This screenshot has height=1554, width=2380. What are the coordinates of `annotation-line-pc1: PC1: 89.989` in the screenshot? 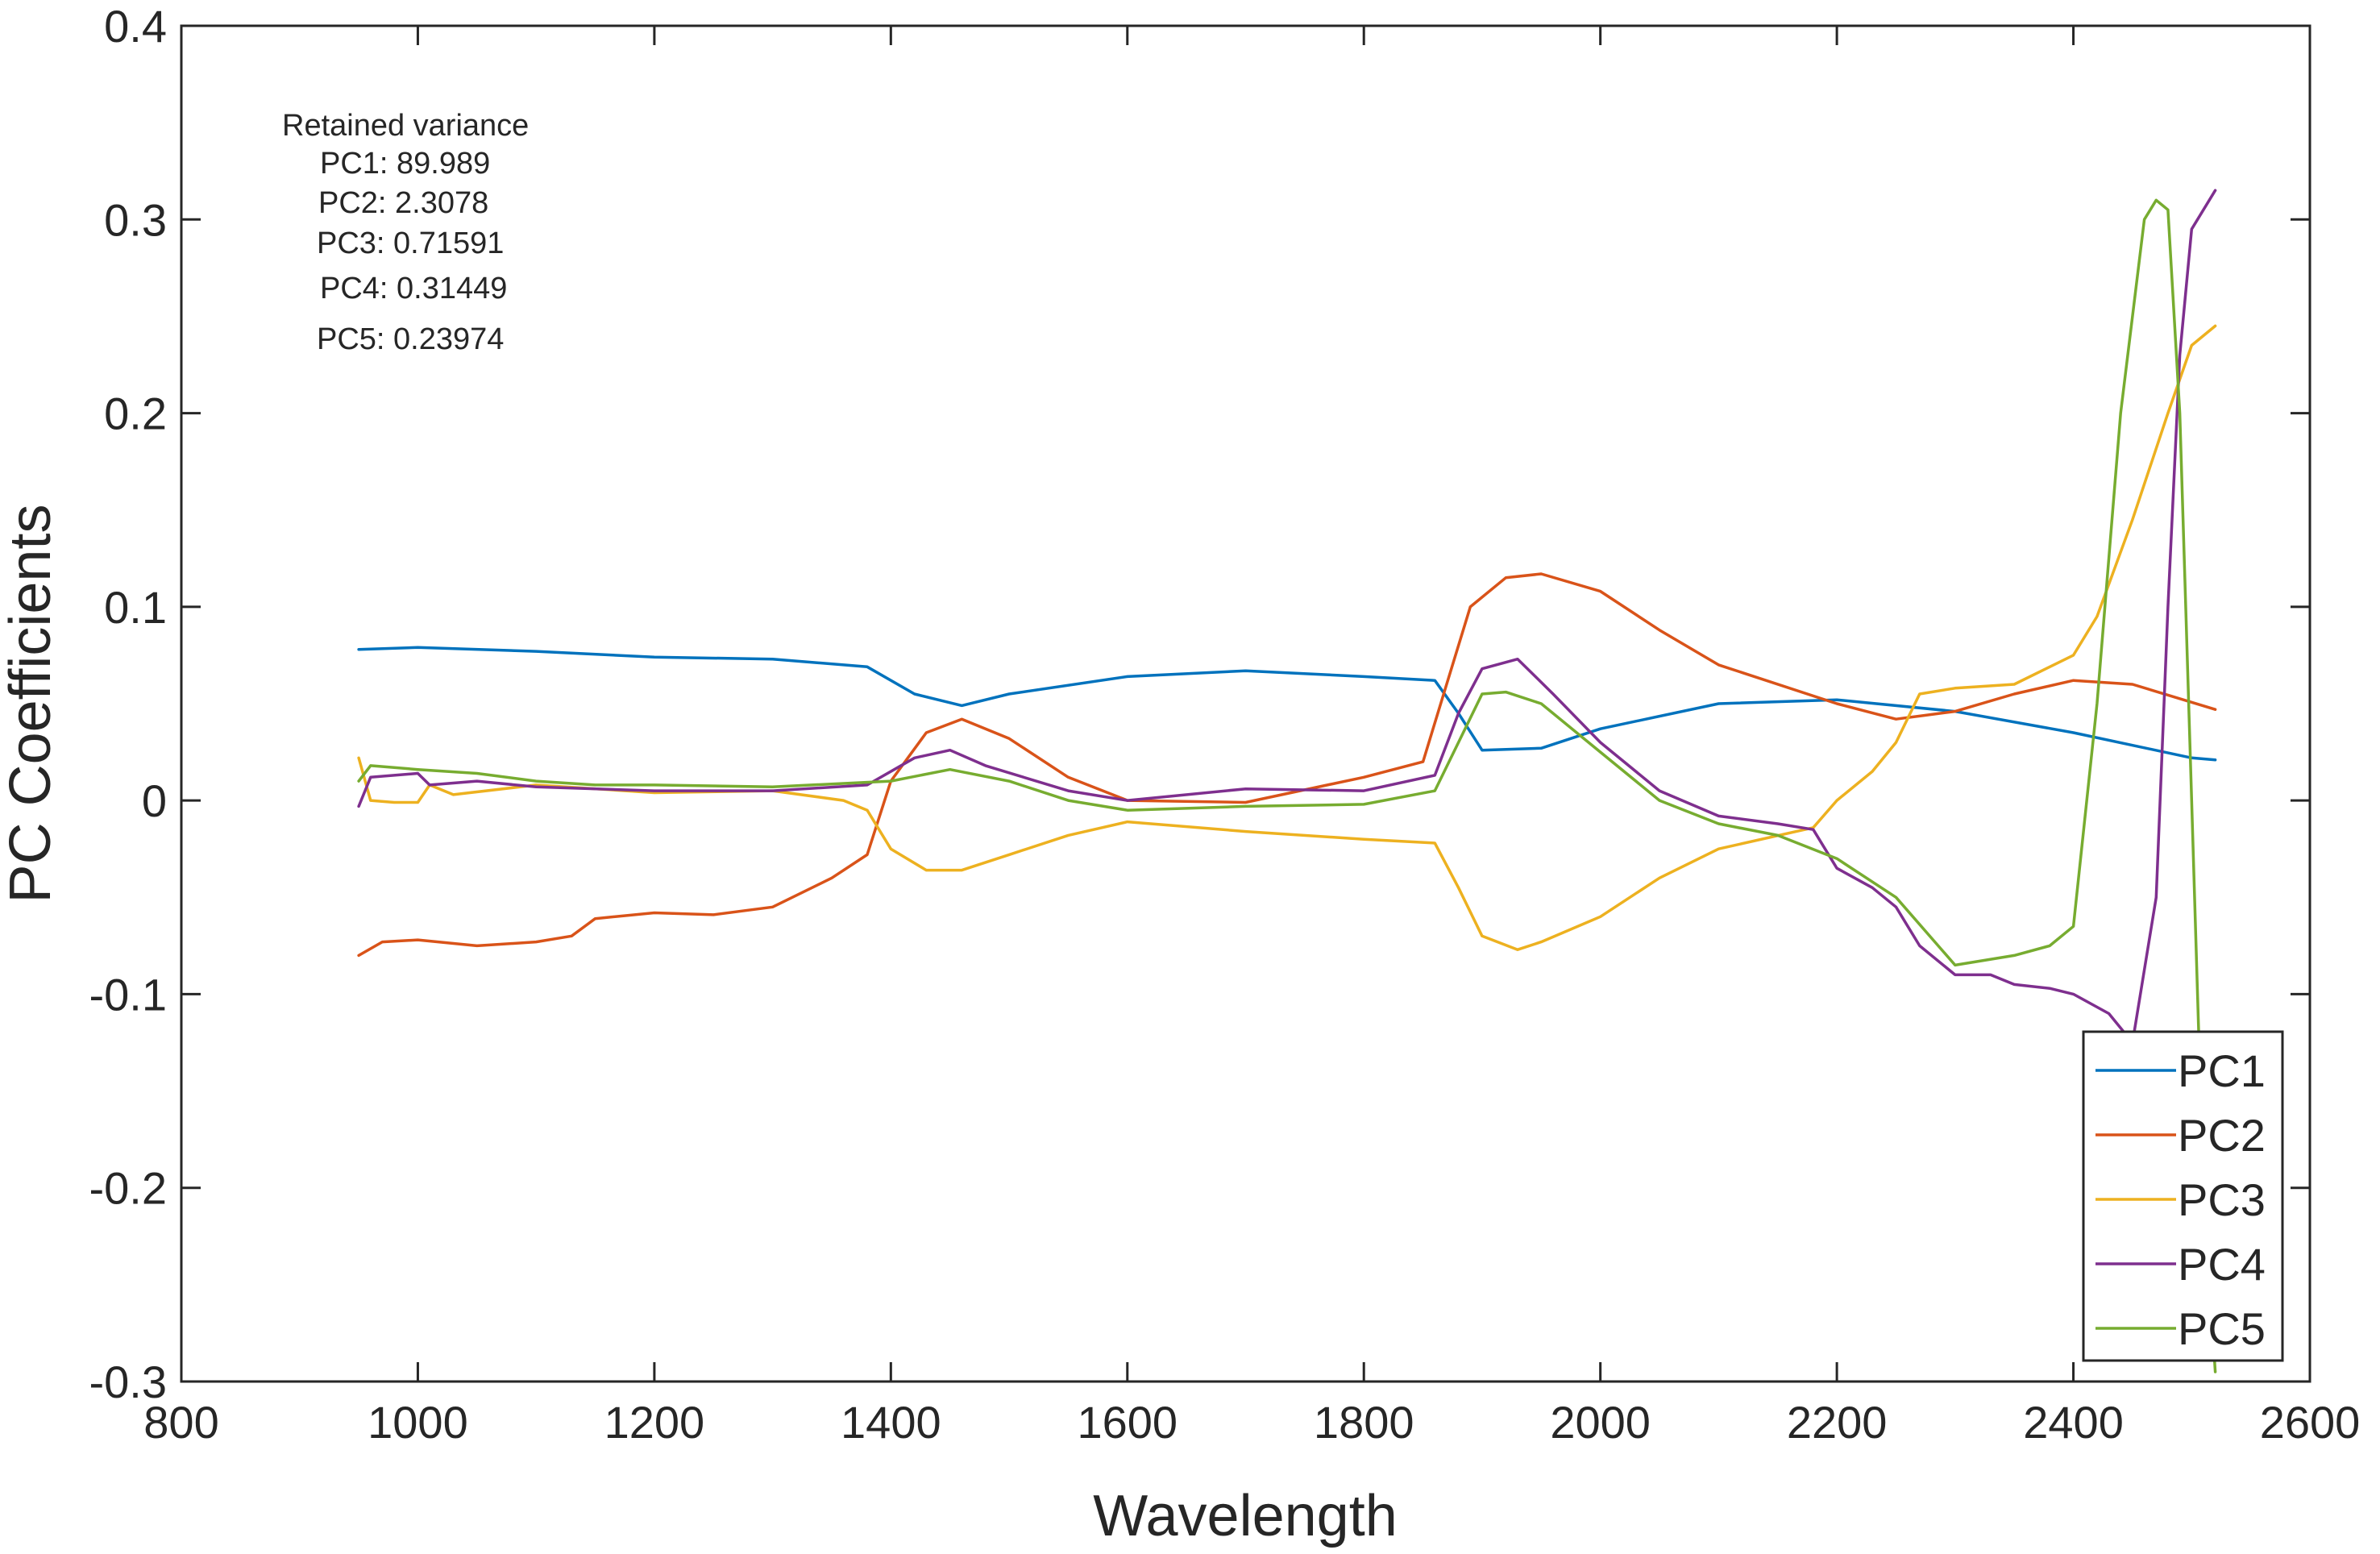 It's located at (405, 164).